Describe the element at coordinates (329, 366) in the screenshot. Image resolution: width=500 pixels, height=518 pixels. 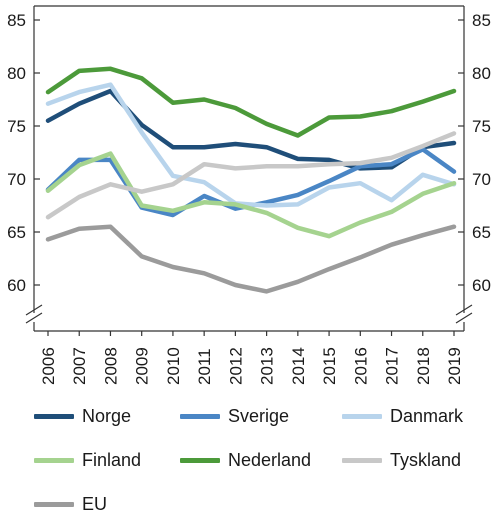
I see `x-tick-label: 2015` at that location.